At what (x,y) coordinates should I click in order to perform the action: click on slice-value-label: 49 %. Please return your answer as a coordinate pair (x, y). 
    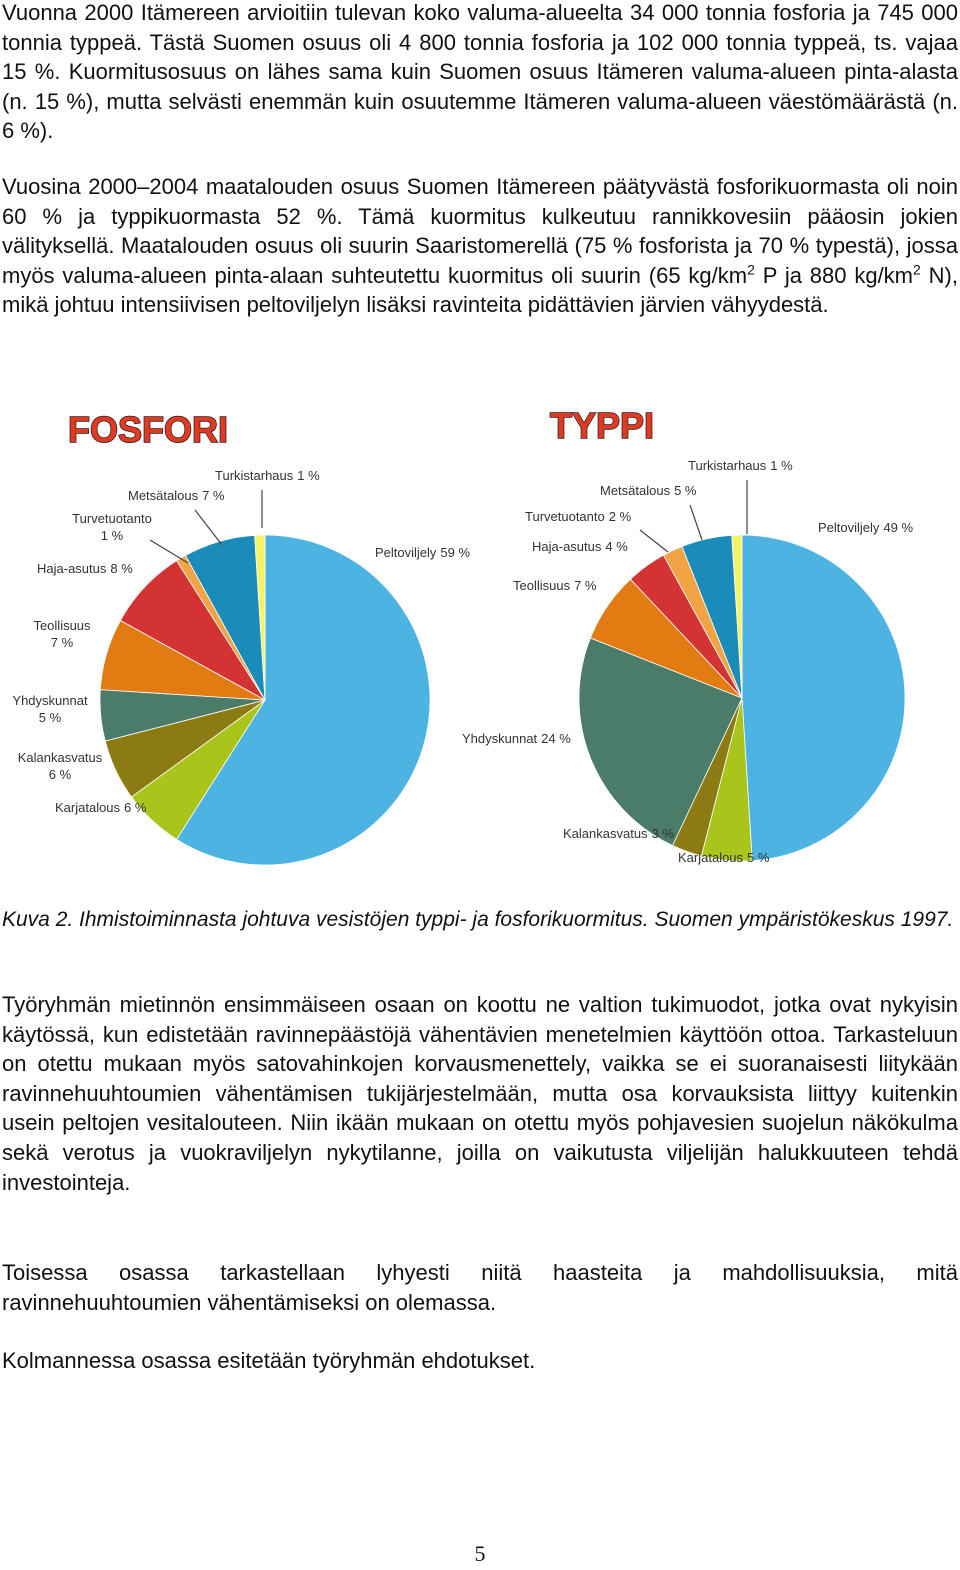
    Looking at the image, I should click on (898, 527).